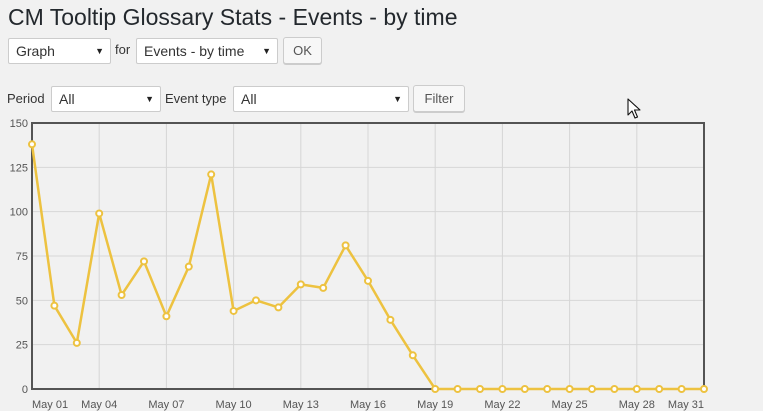 Image resolution: width=763 pixels, height=411 pixels. I want to click on y-tick-label: 0, so click(25, 390).